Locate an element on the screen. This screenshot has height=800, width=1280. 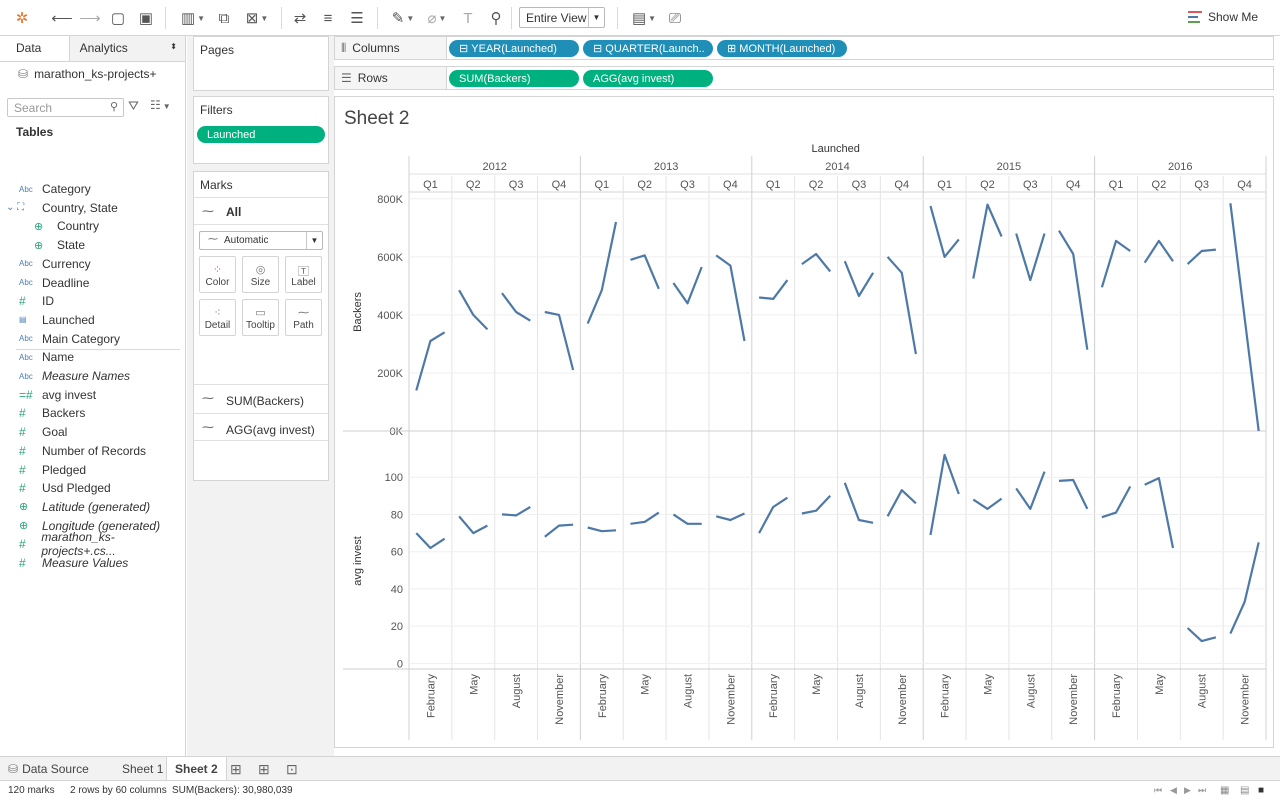
quarter-label: Q1 is located at coordinates (944, 185).